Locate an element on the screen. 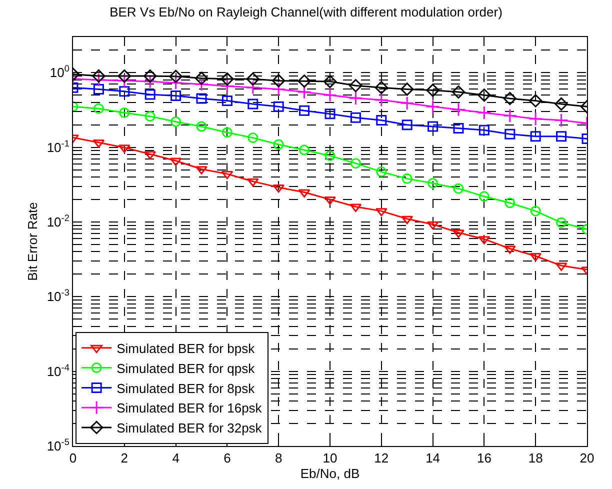 Image resolution: width=612 pixels, height=489 pixels. y-tick-label: 10$^{-4}$ is located at coordinates (58, 370).